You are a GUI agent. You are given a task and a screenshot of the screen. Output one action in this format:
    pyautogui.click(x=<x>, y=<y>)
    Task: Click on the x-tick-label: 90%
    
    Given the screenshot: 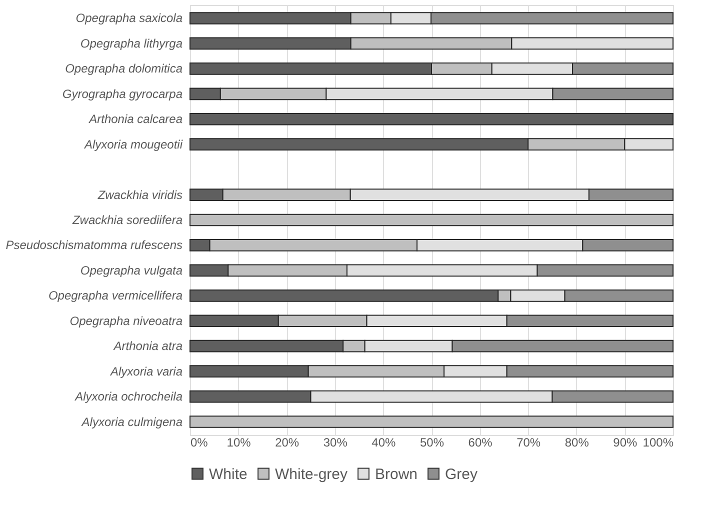 What is the action you would take?
    pyautogui.click(x=625, y=443)
    